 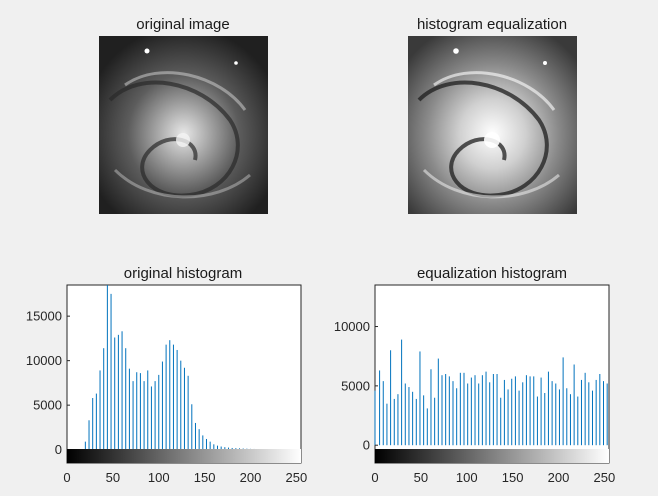 I want to click on equalization-histogram-title: equalization histogram, so click(x=492, y=273).